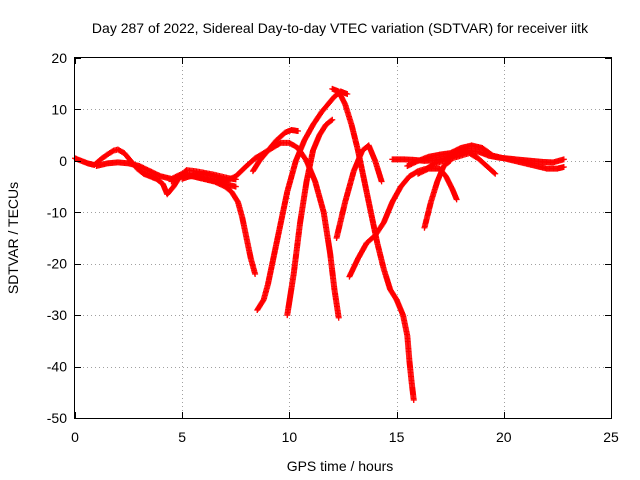 This screenshot has height=480, width=640. I want to click on y-tick-label: -10, so click(57, 212).